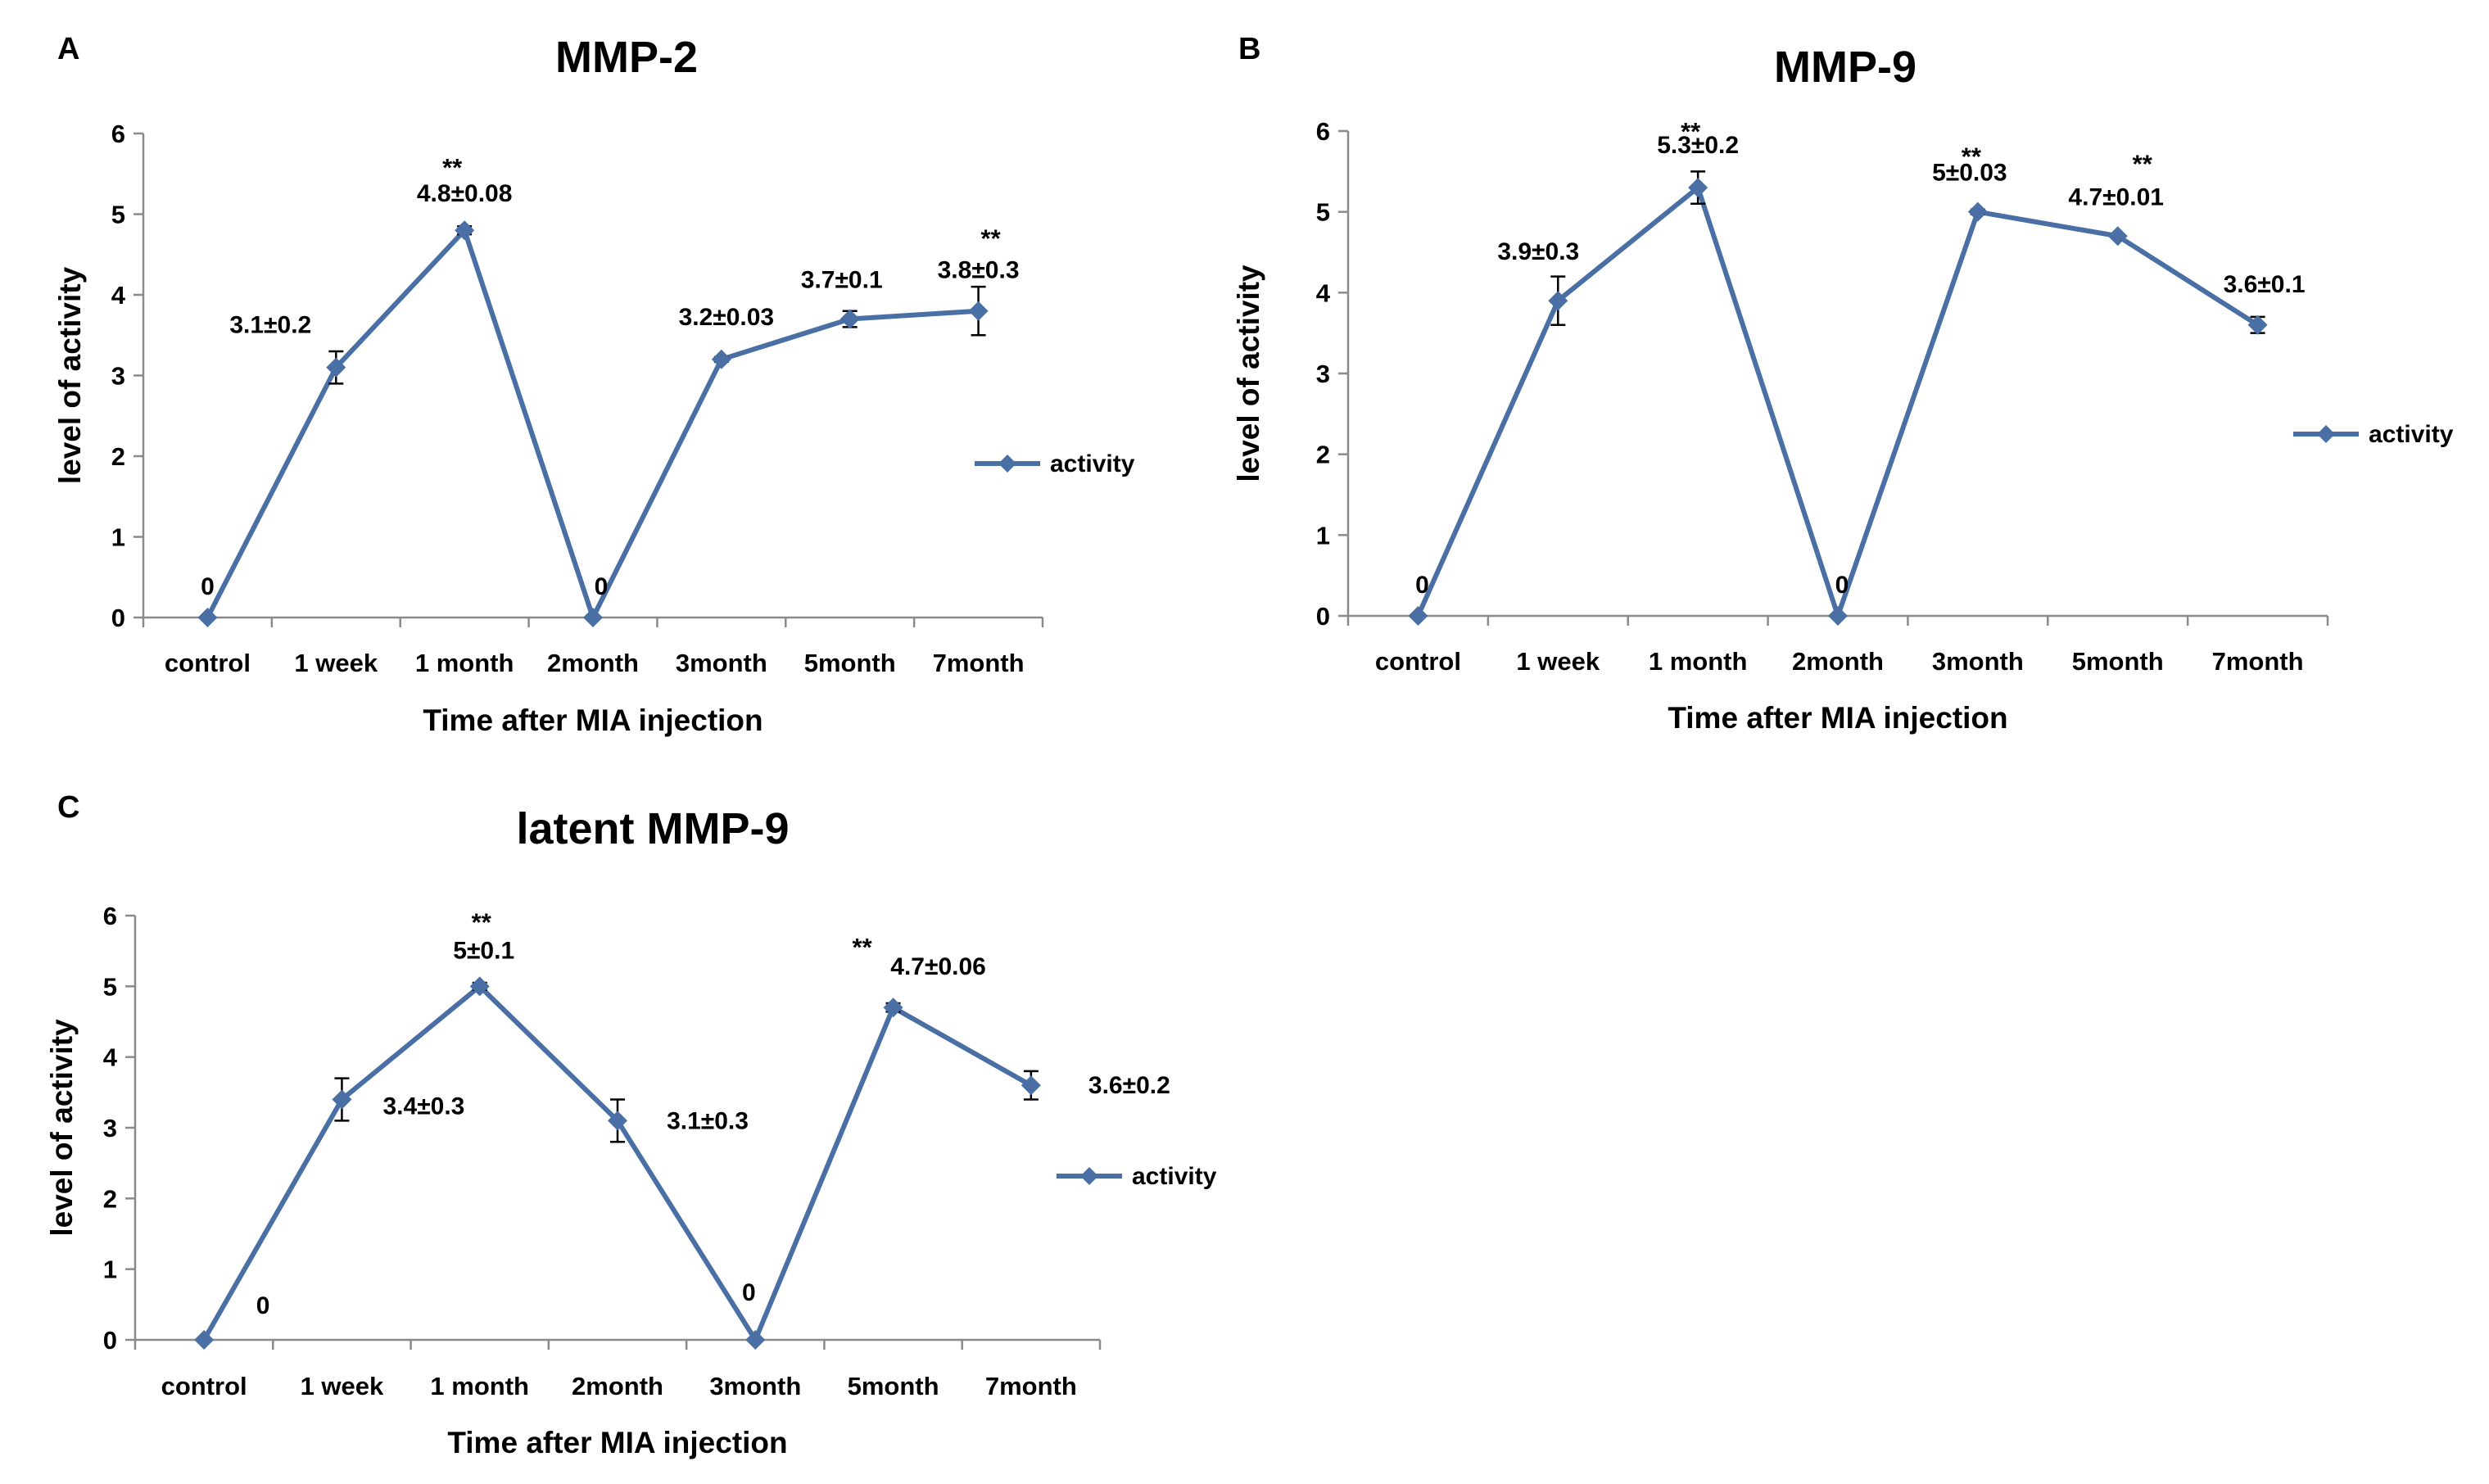  I want to click on series-line-activity, so click(617, 1163).